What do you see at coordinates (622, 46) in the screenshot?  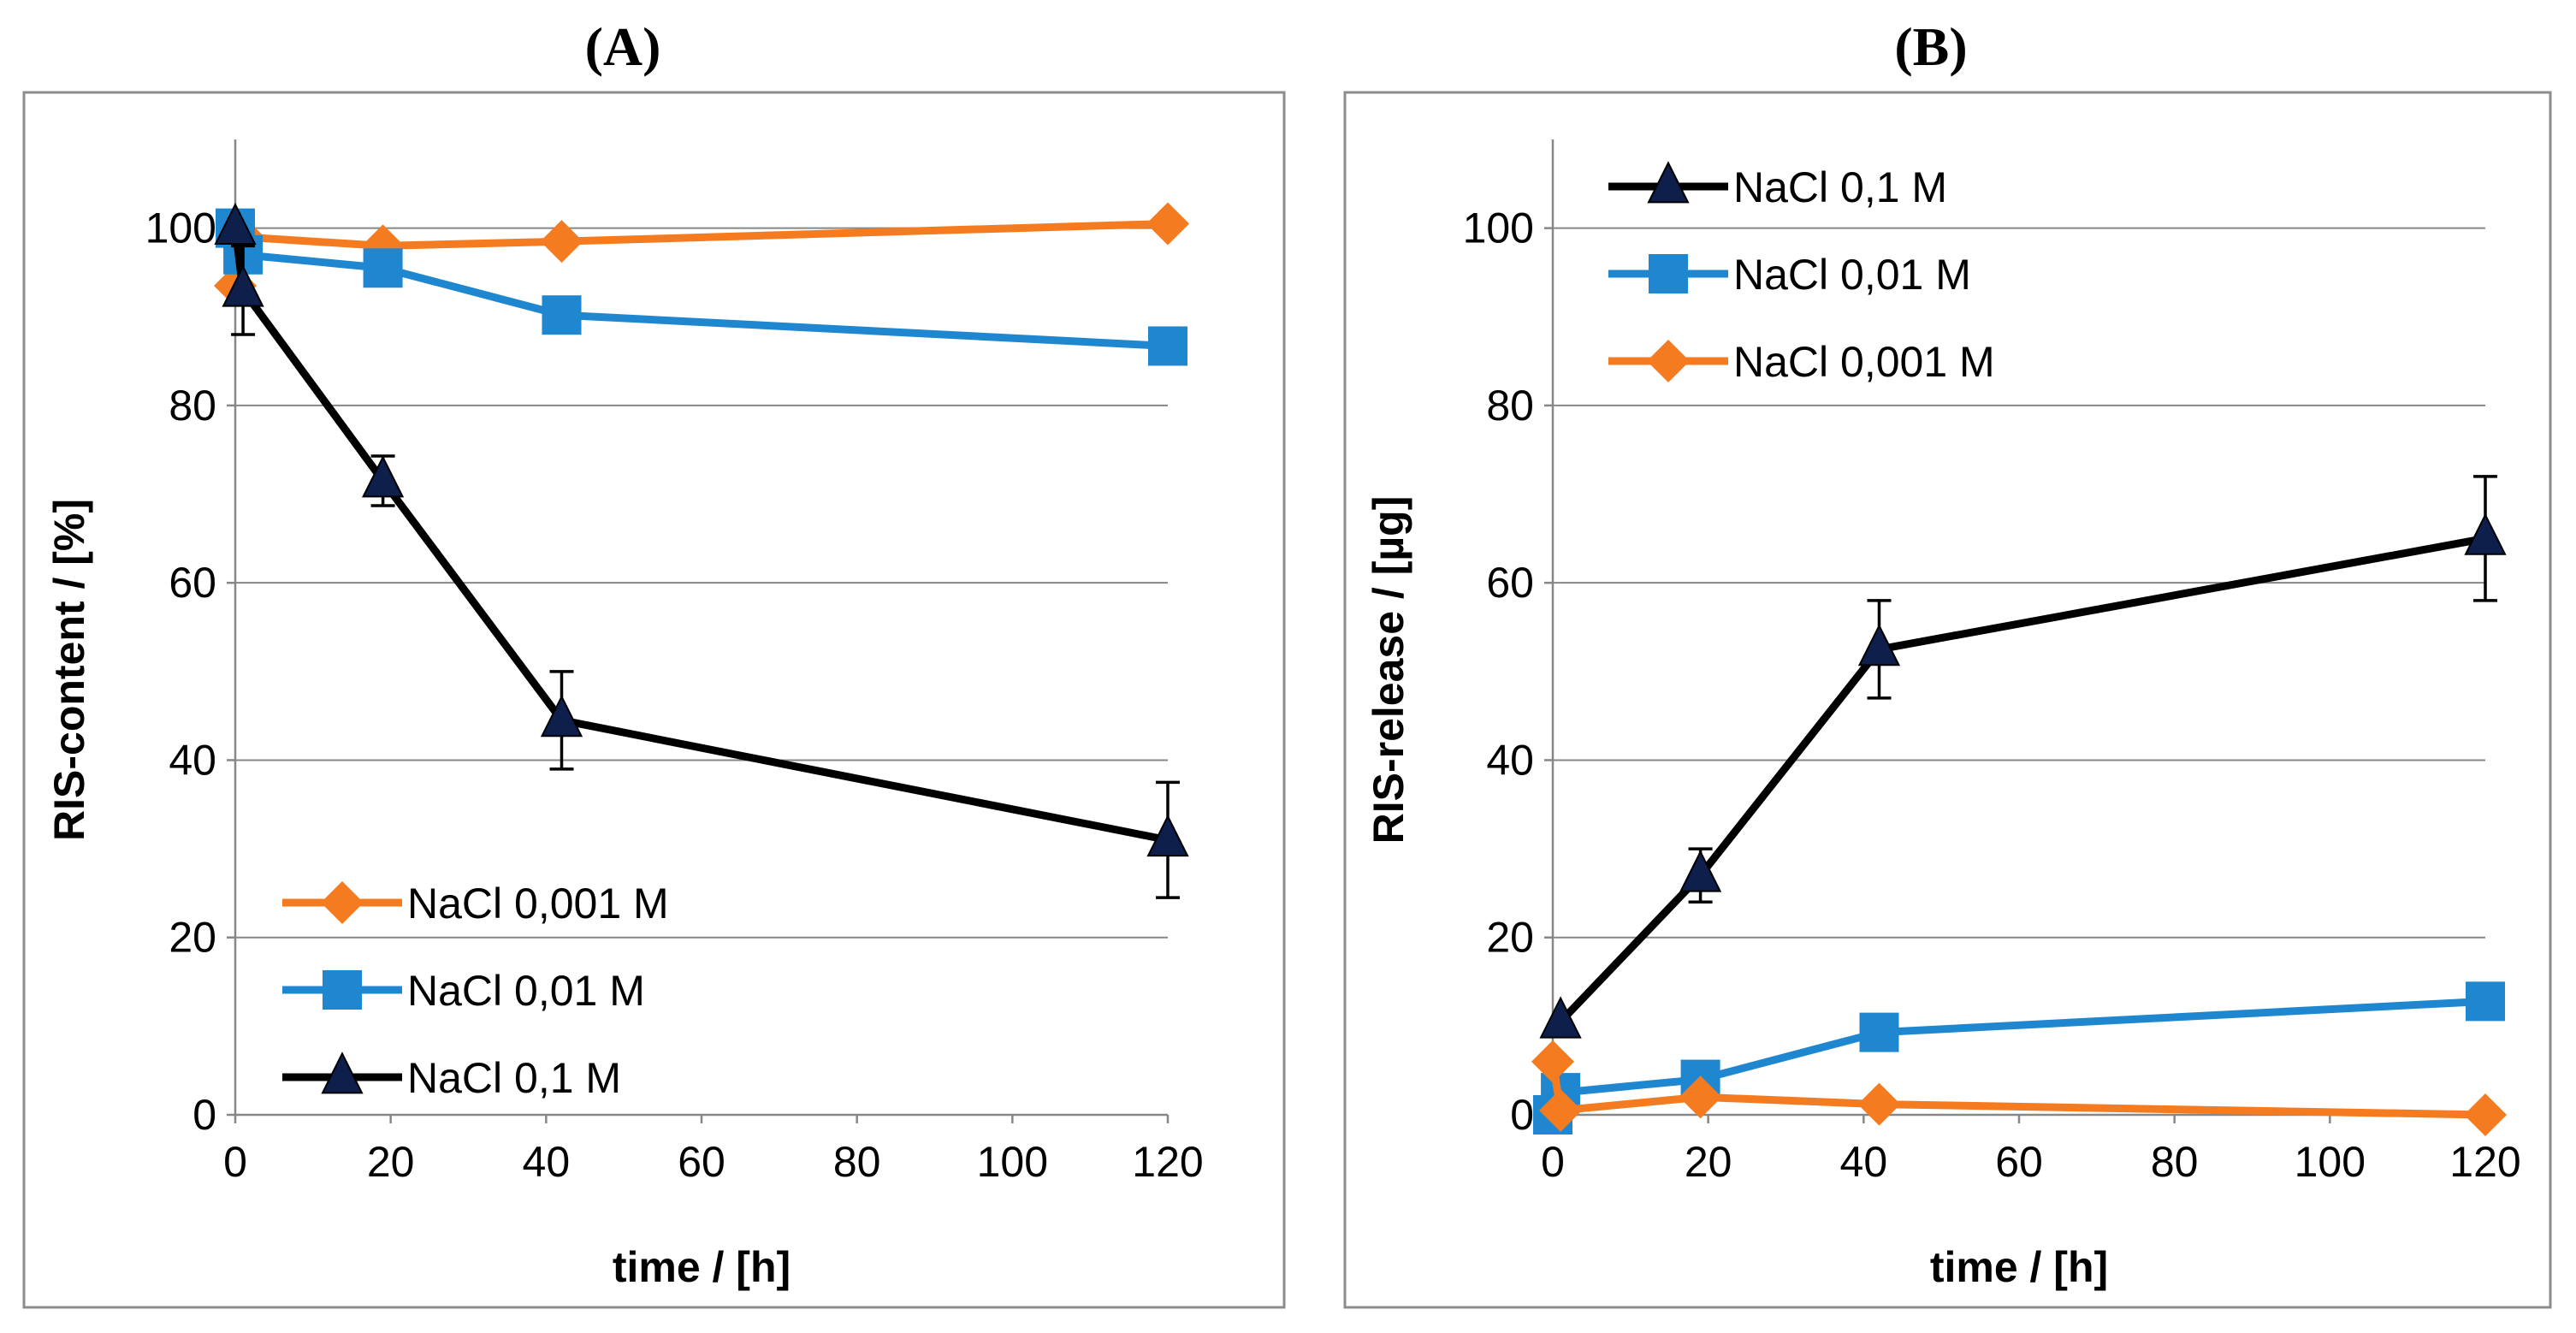 I see `panel-a-title: (A)` at bounding box center [622, 46].